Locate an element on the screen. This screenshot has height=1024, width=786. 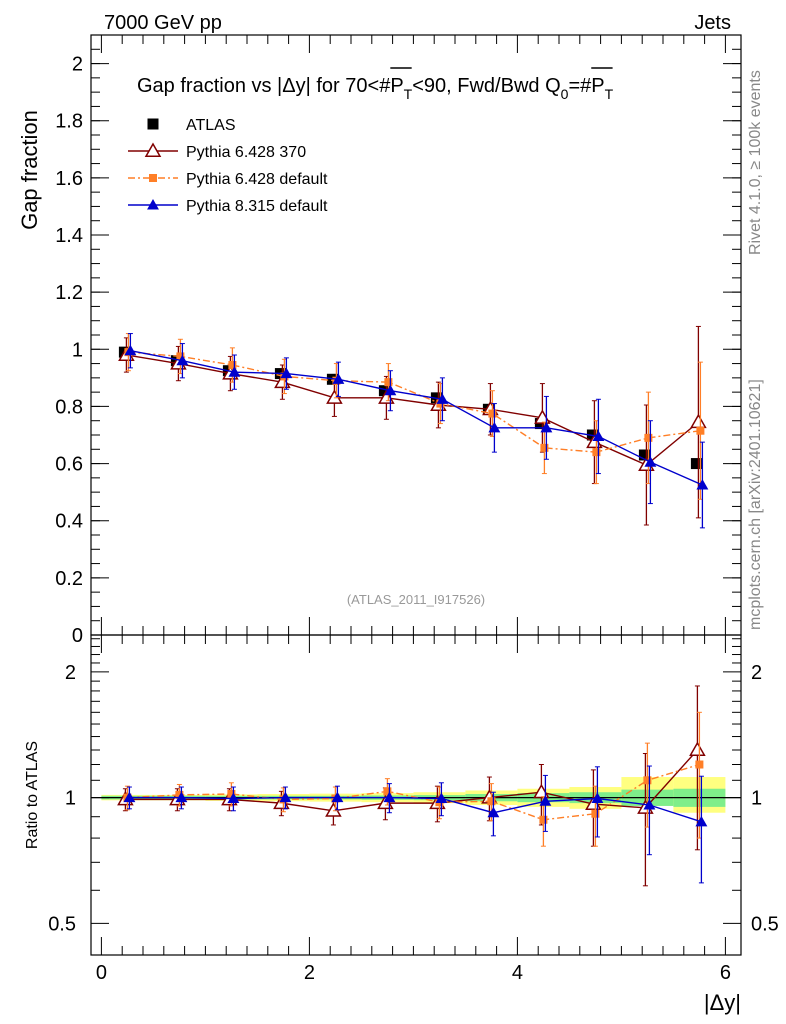
chart-title-part: <90, Fwd/Bwd Q is located at coordinates (486, 86).